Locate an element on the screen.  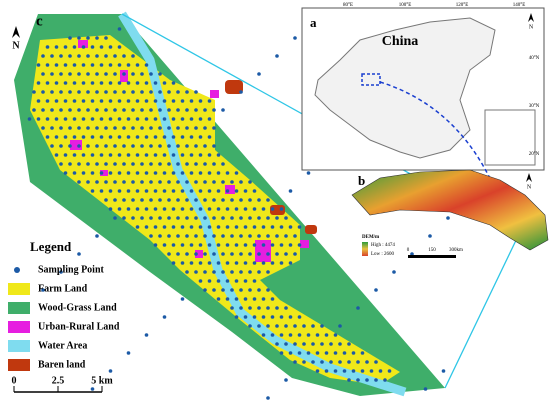
panel-label: c is located at coordinates (39, 21).